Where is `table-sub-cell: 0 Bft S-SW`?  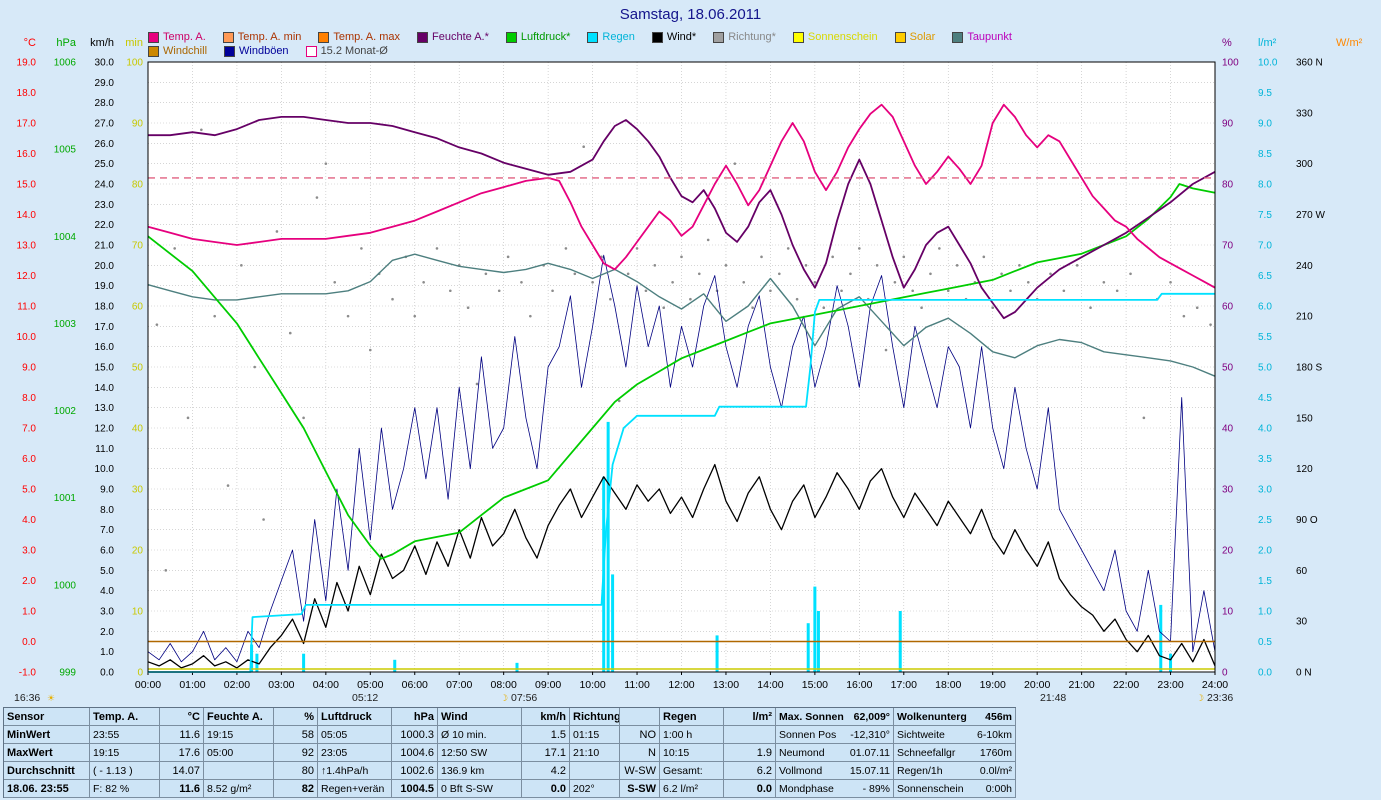
table-sub-cell: 0 Bft S-SW is located at coordinates (480, 789).